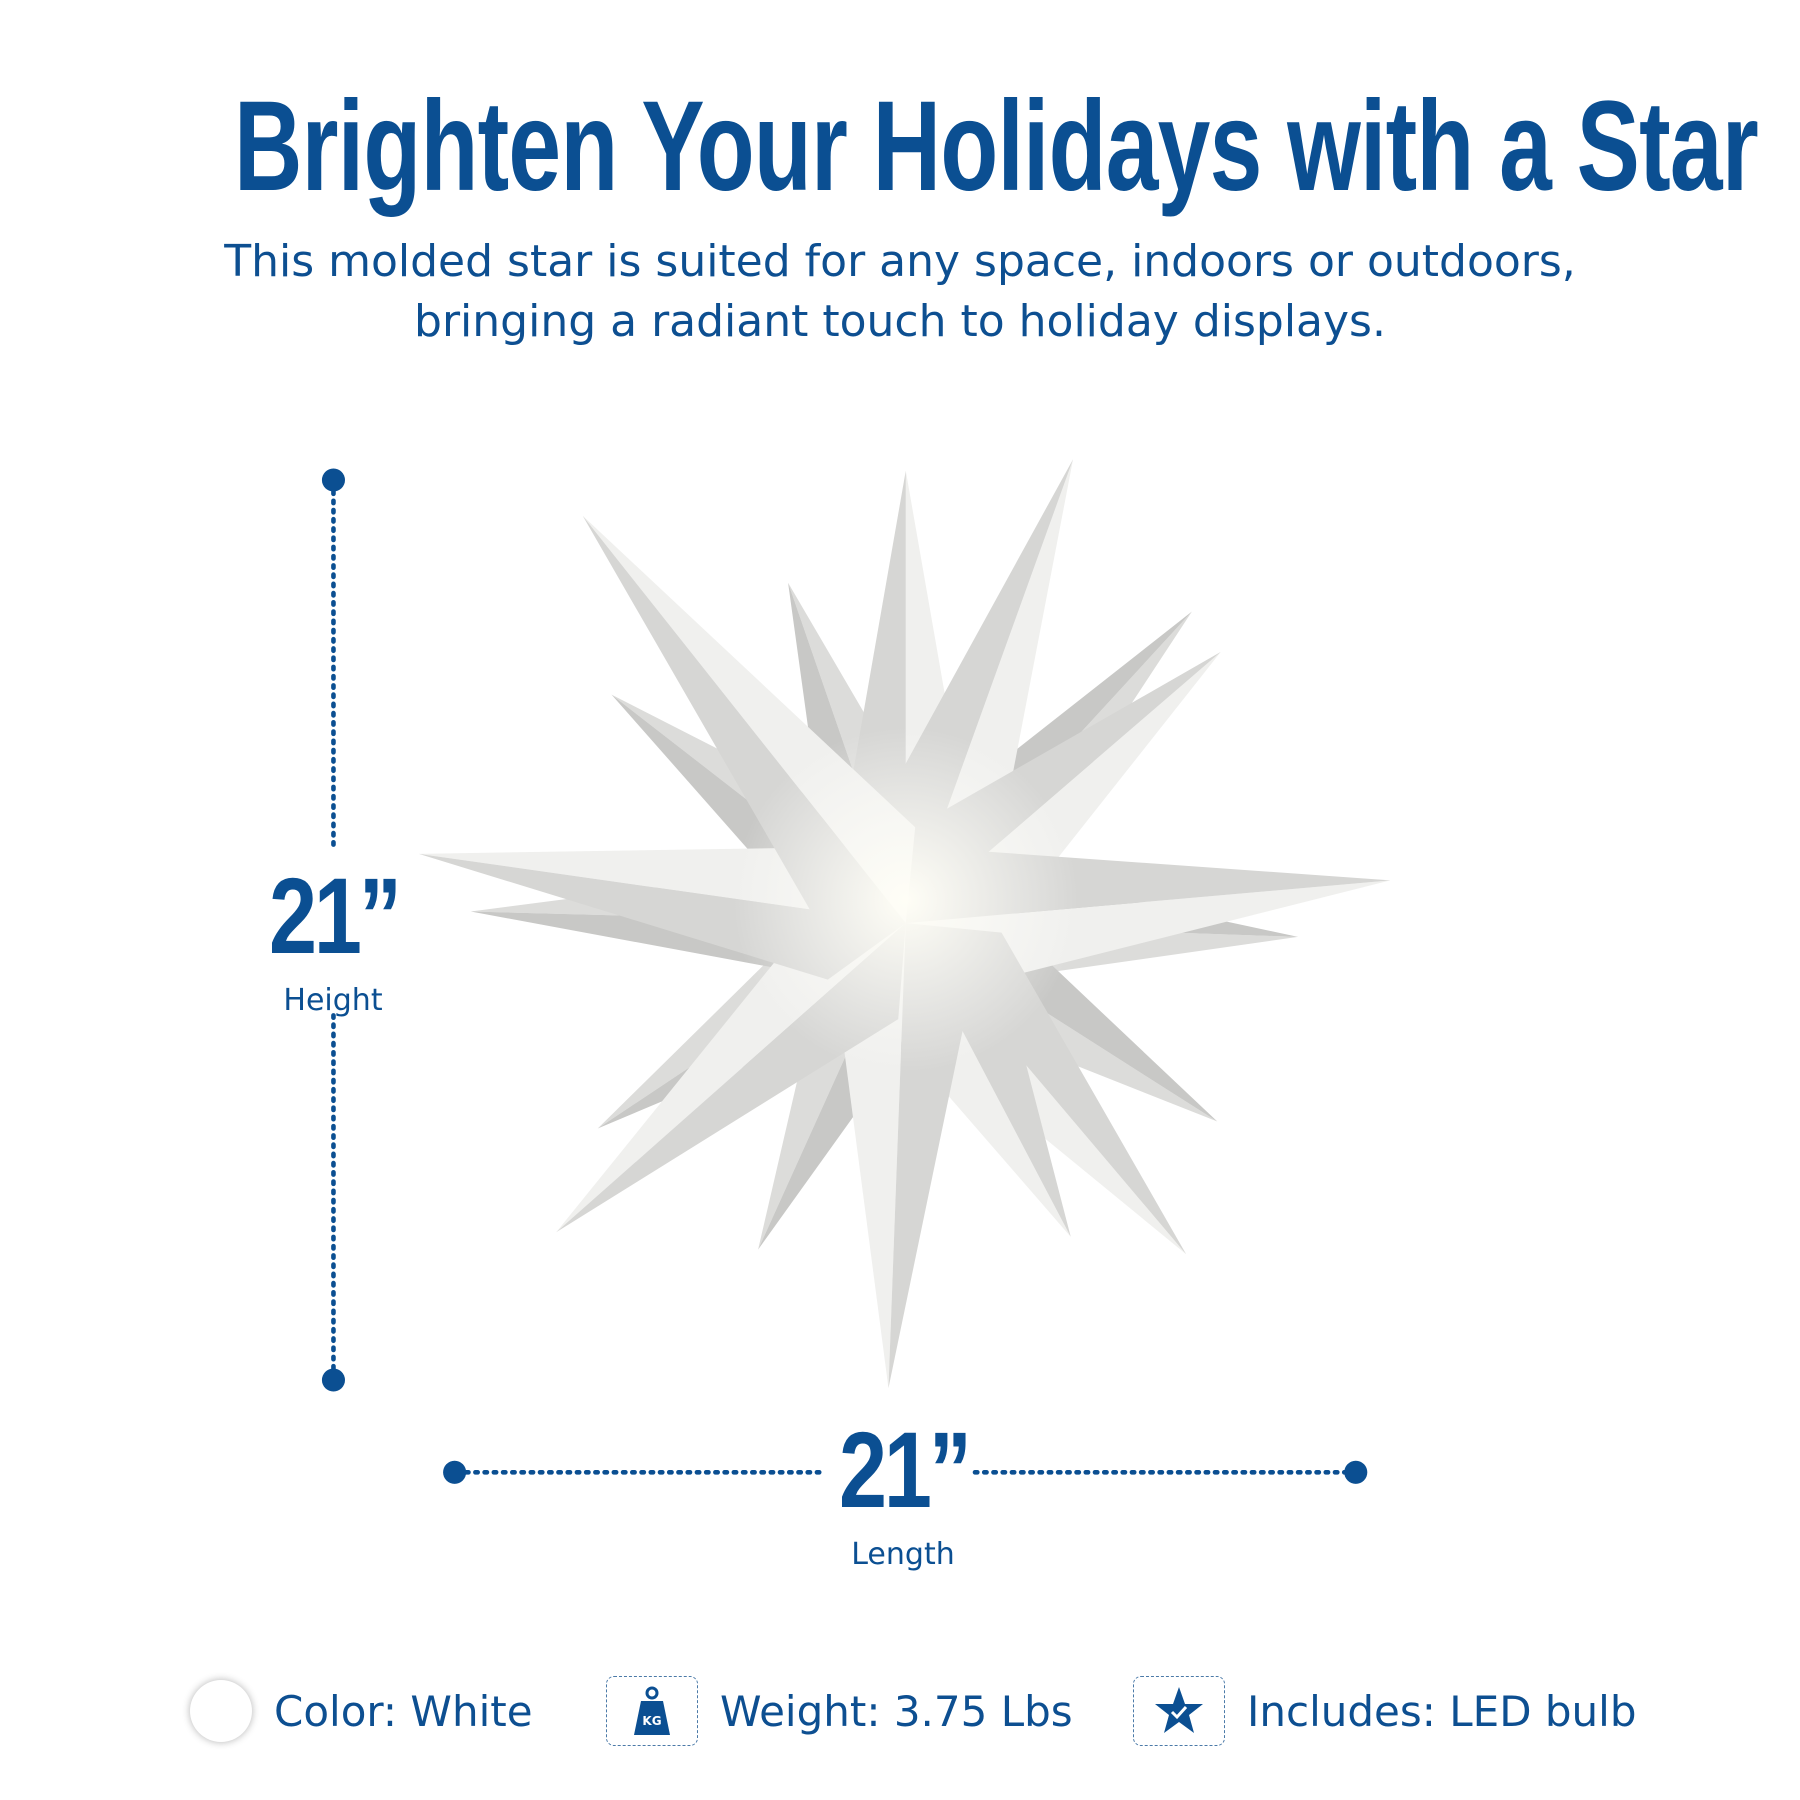 The image size is (1800, 1800). I want to click on length-value: 21”, so click(905, 1469).